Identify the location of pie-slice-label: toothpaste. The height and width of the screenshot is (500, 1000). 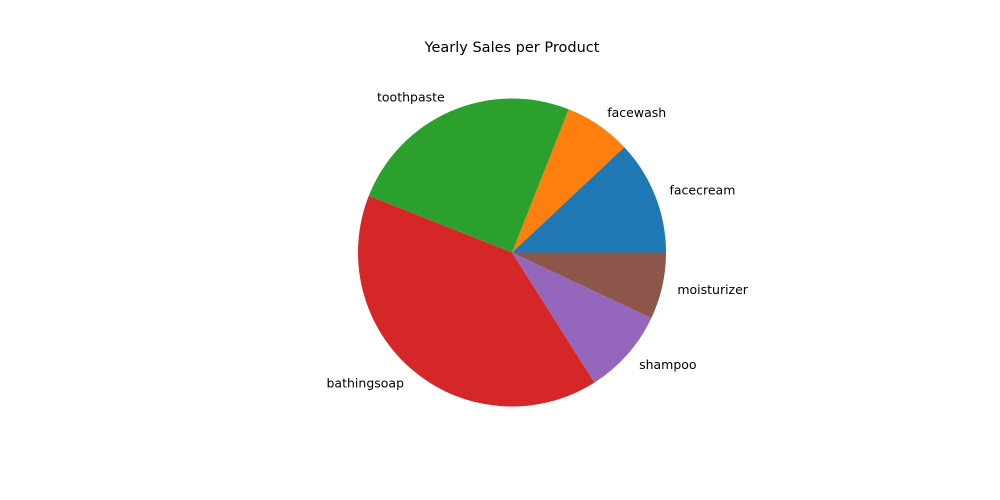
(411, 97).